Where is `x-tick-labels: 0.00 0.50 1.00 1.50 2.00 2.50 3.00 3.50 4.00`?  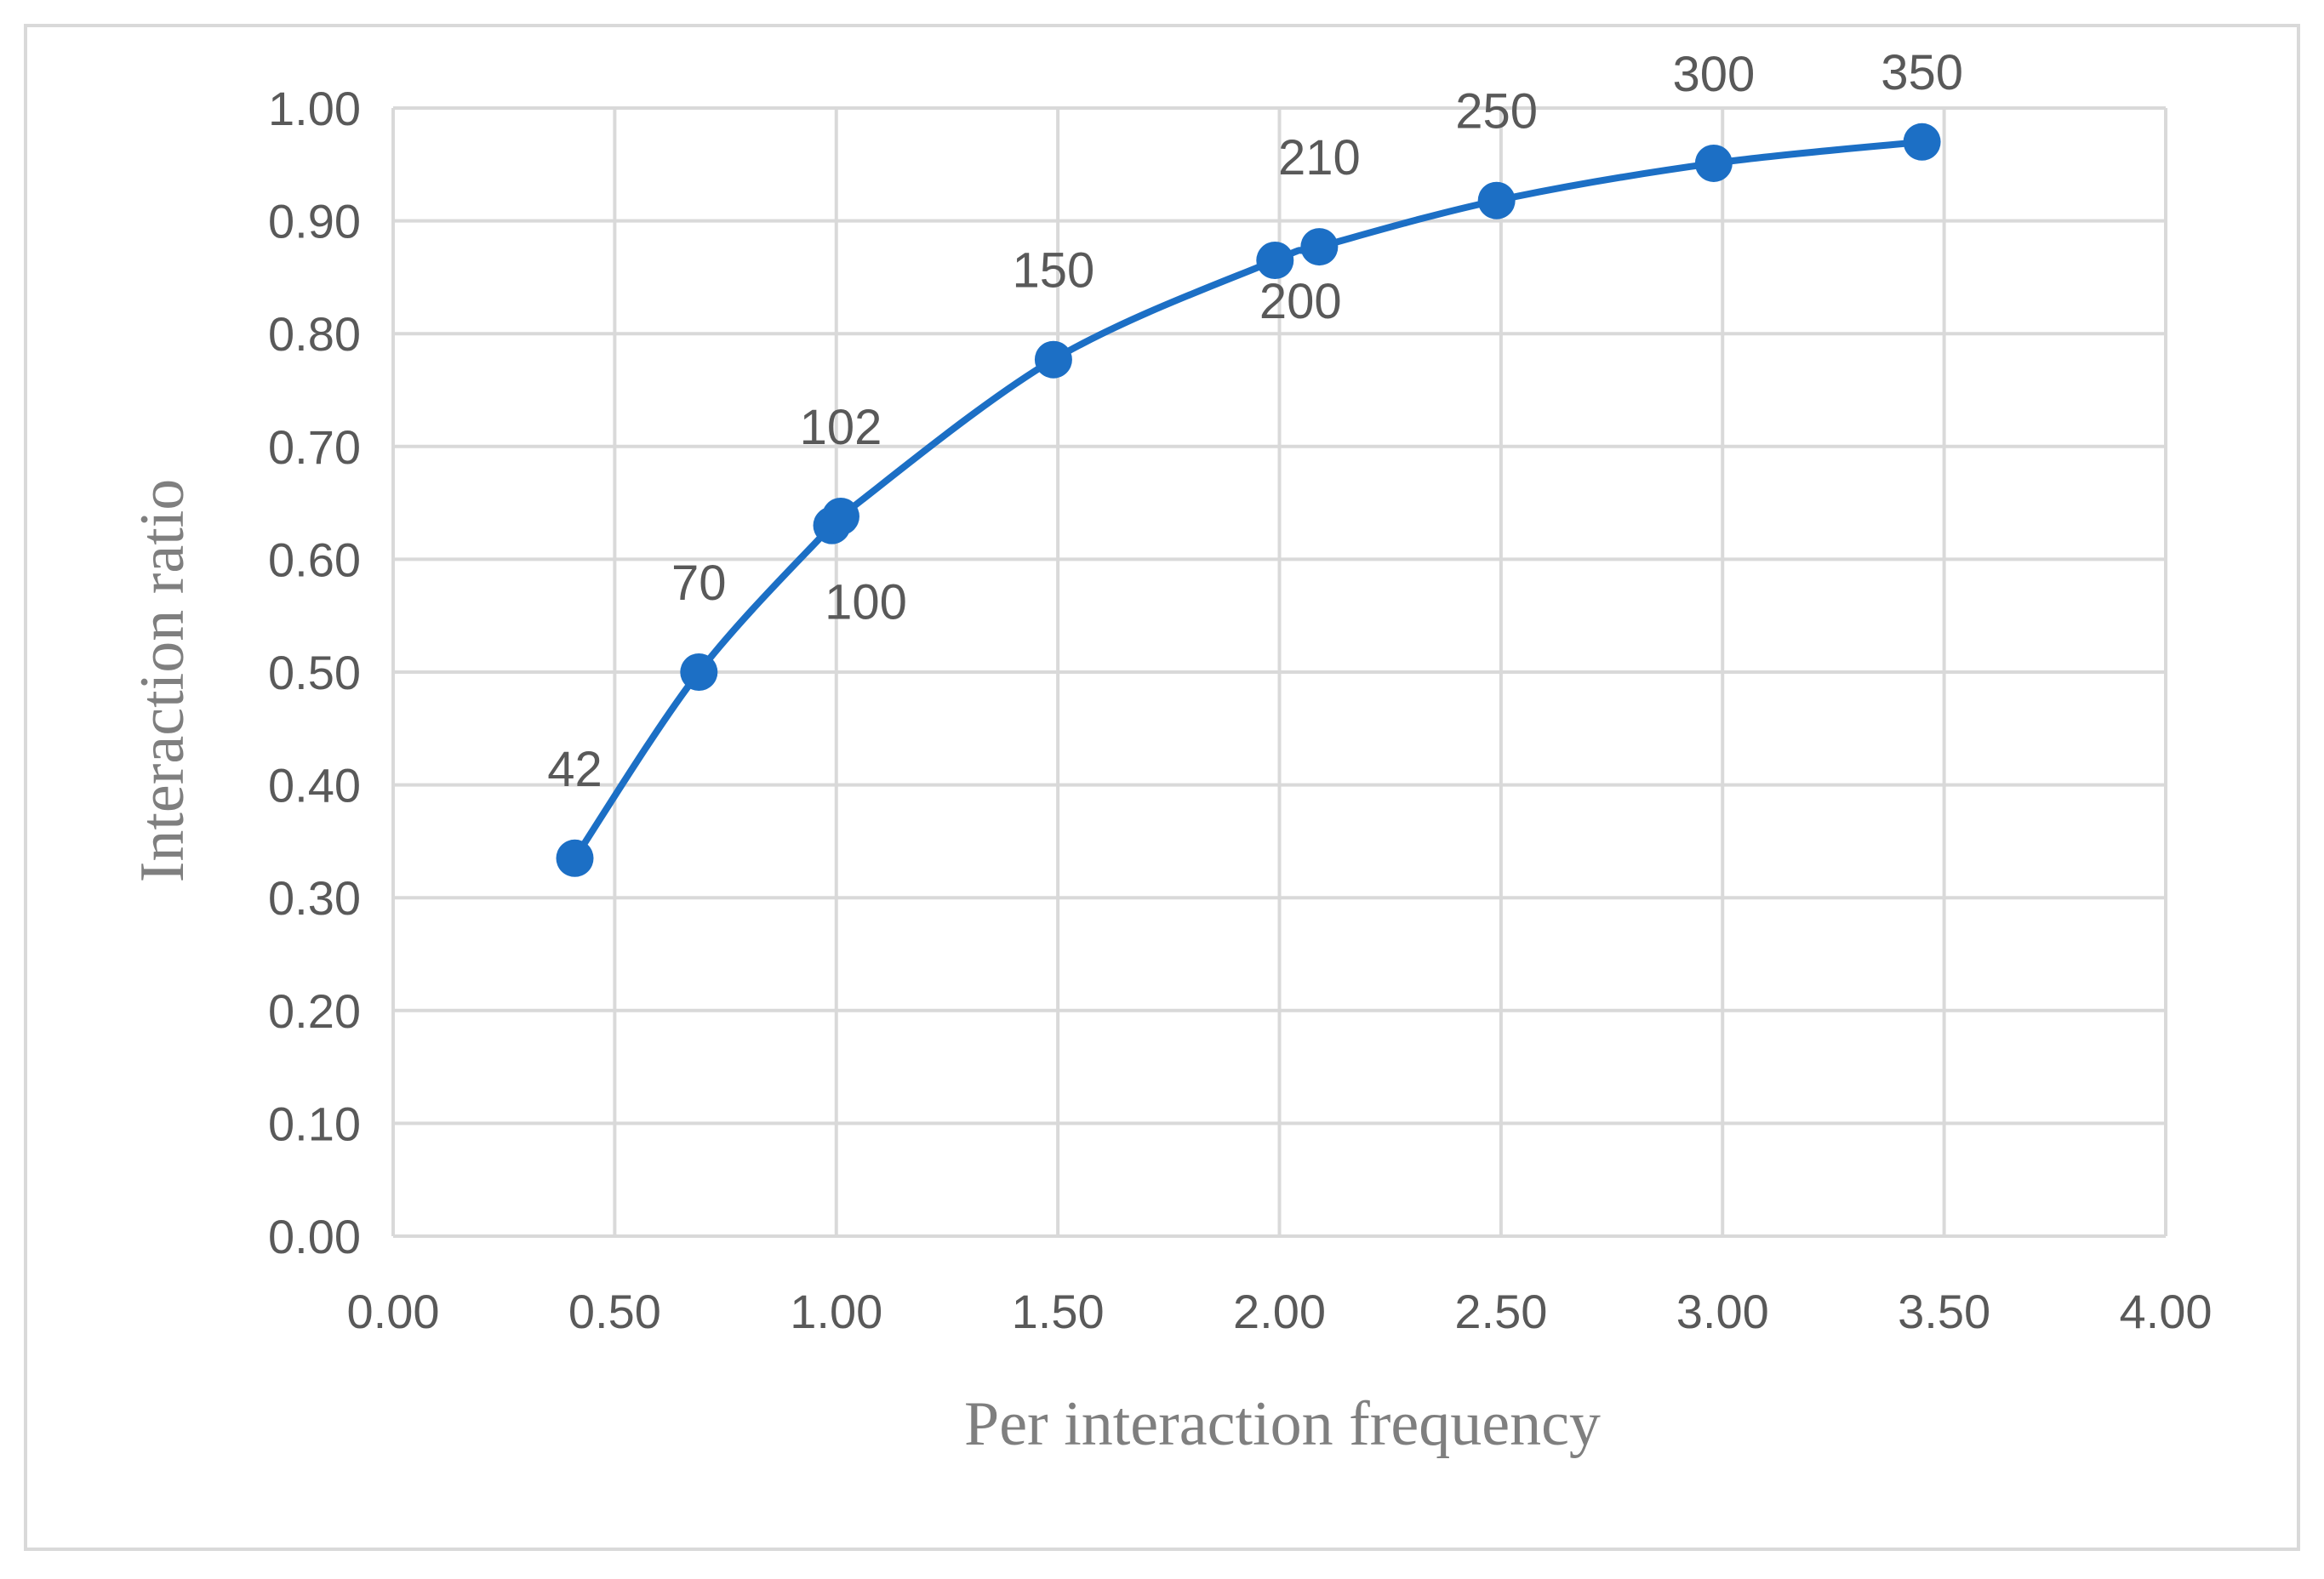 x-tick-labels: 0.00 0.50 1.00 1.50 2.00 2.50 3.00 3.50 4.00 is located at coordinates (1280, 1311).